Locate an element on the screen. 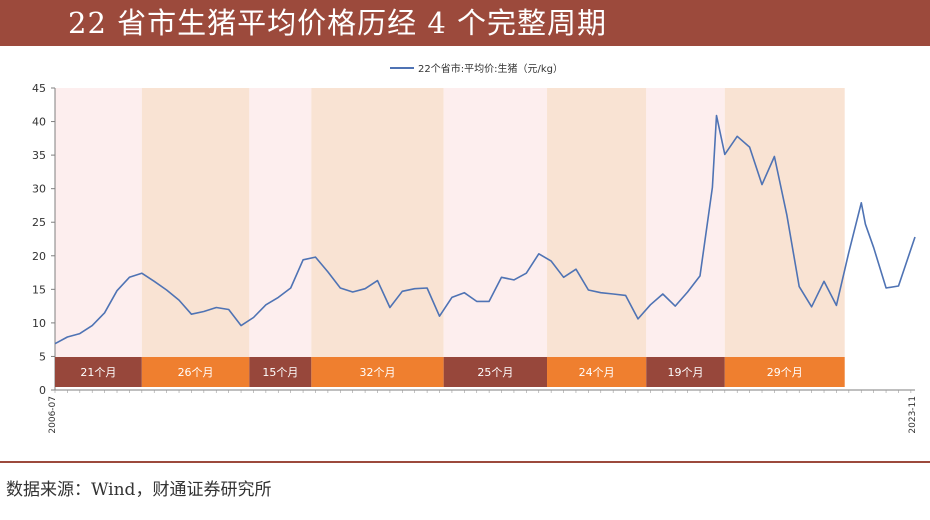 The image size is (930, 520). y-tick-label: 40 is located at coordinates (39, 122).